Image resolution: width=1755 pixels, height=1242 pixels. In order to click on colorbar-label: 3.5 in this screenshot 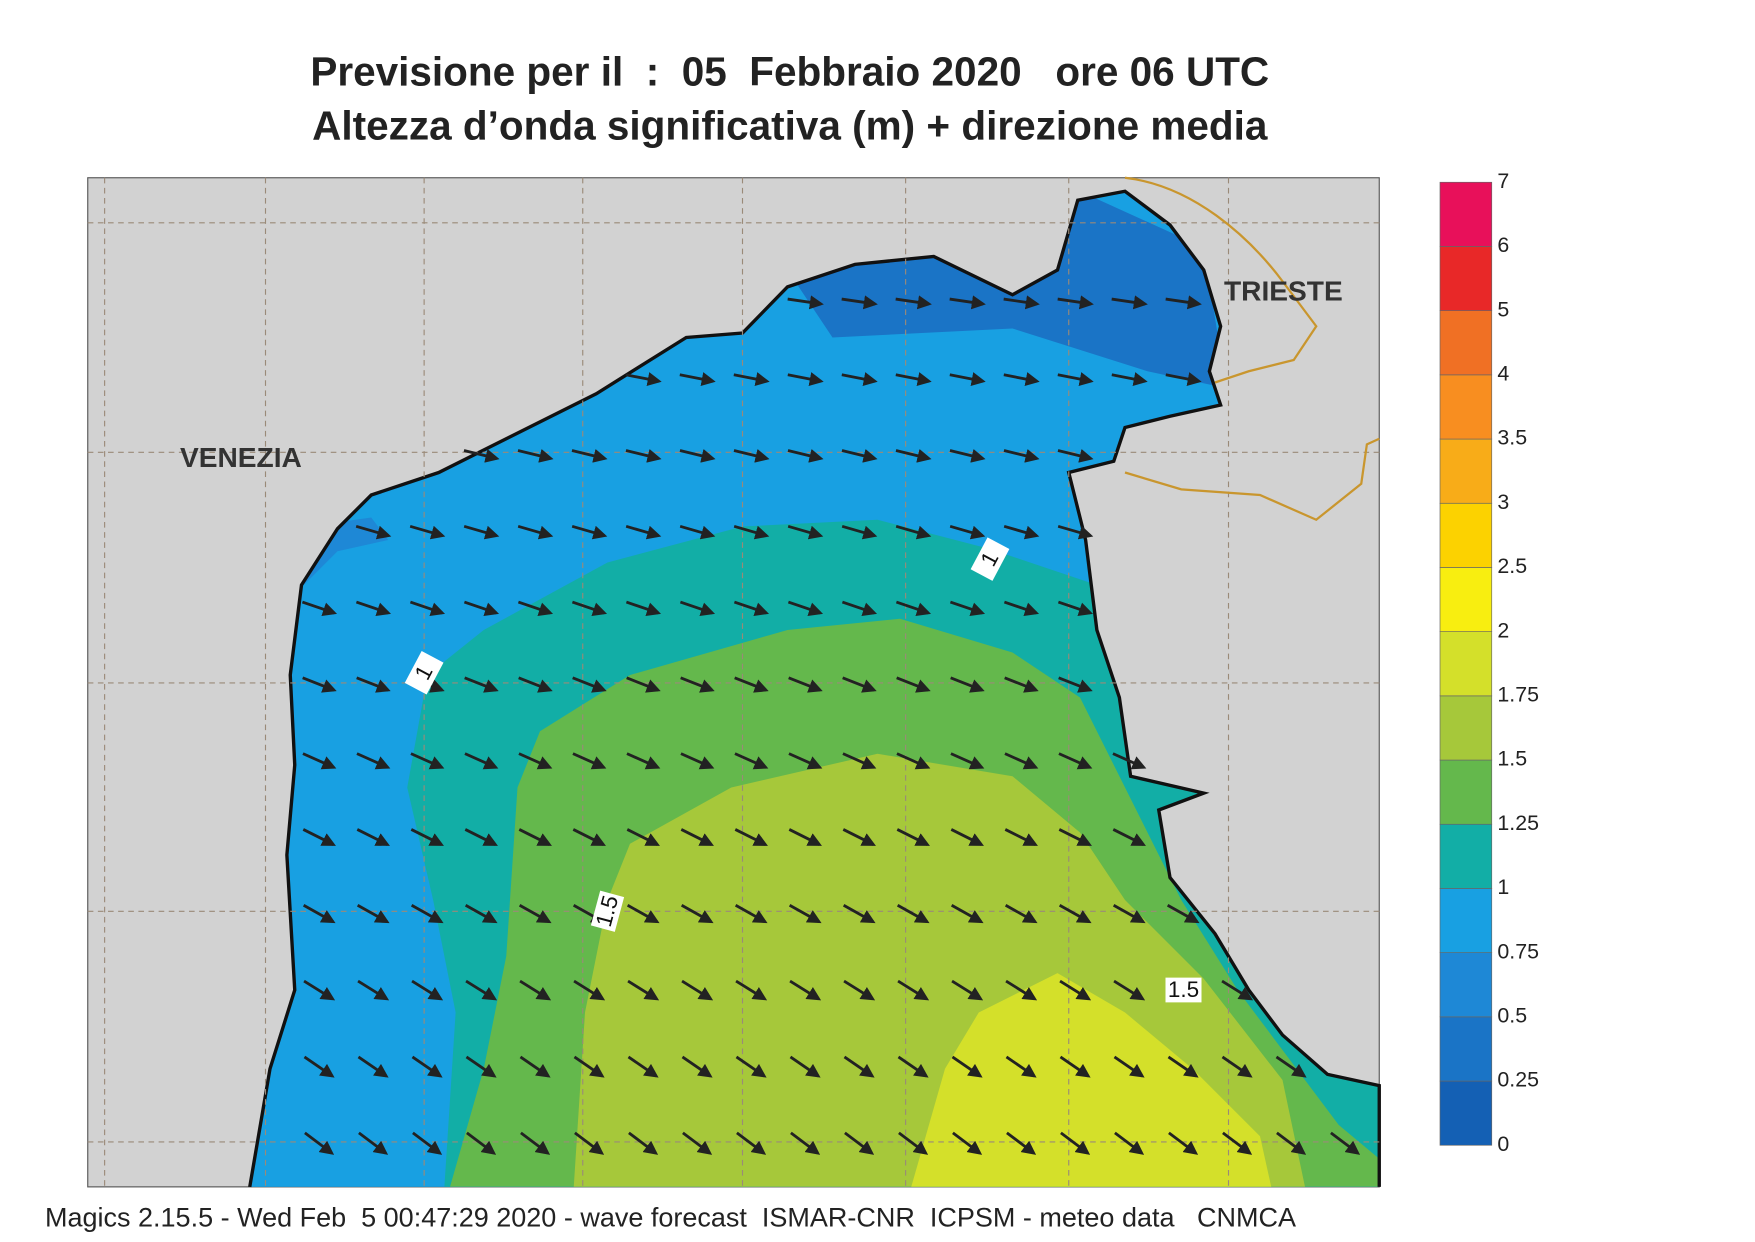, I will do `click(1512, 438)`.